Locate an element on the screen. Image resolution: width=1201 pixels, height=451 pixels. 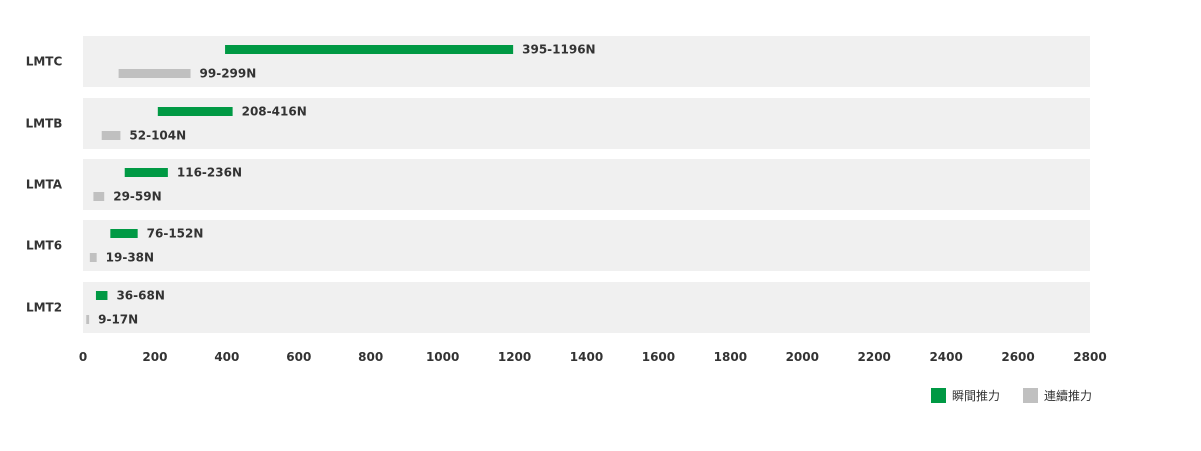
x-tick-label: 1800 is located at coordinates (730, 357).